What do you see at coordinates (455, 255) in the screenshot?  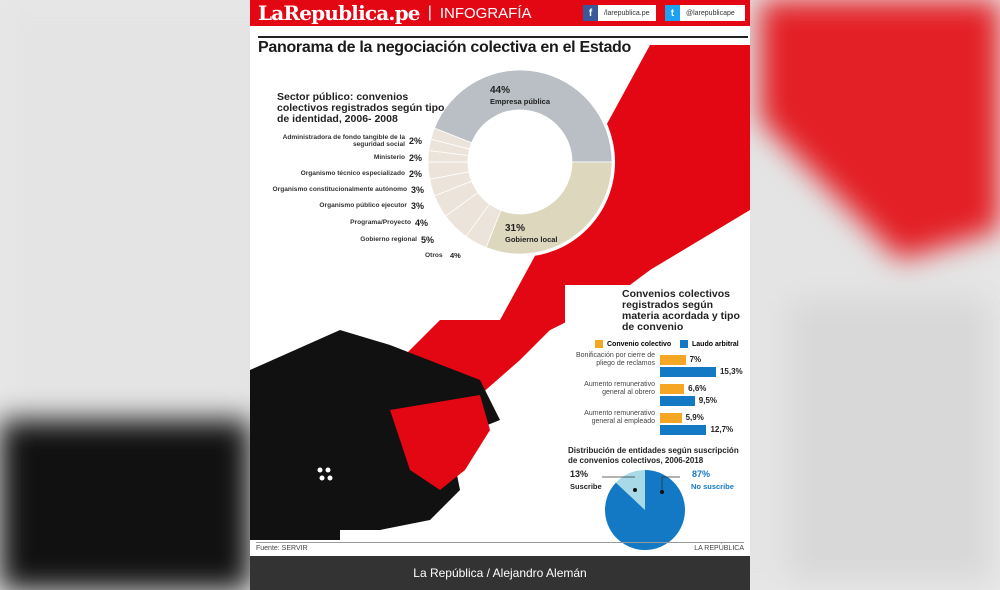 I see `donut-pct-otros: 4%` at bounding box center [455, 255].